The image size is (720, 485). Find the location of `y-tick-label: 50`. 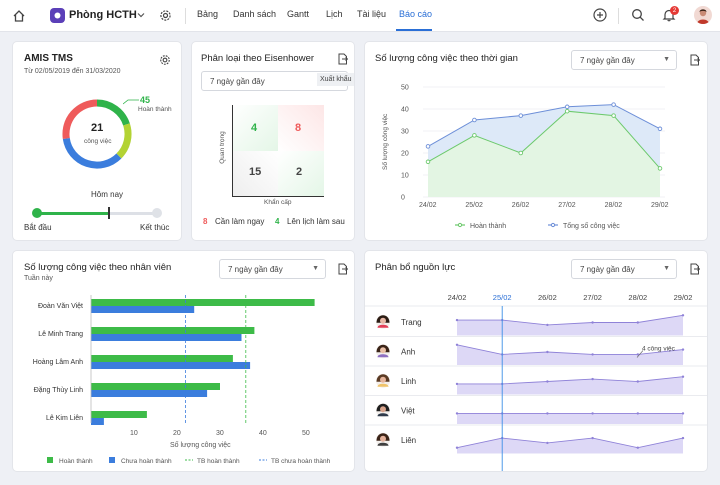

y-tick-label: 50 is located at coordinates (405, 88).